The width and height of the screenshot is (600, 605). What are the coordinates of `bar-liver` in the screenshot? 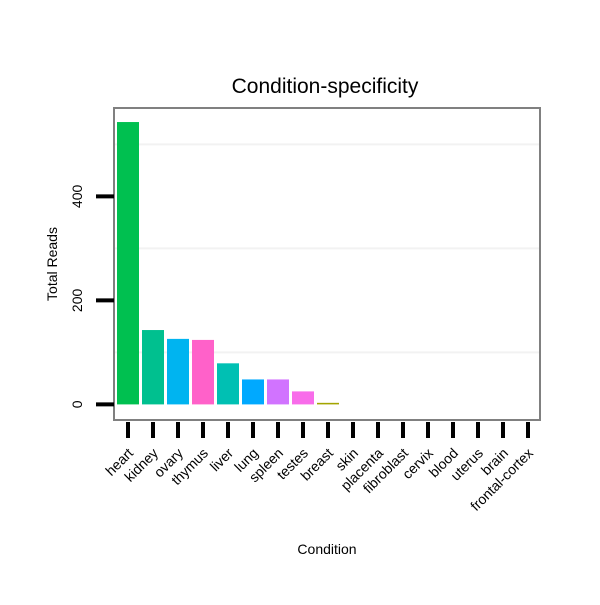 It's located at (228, 384).